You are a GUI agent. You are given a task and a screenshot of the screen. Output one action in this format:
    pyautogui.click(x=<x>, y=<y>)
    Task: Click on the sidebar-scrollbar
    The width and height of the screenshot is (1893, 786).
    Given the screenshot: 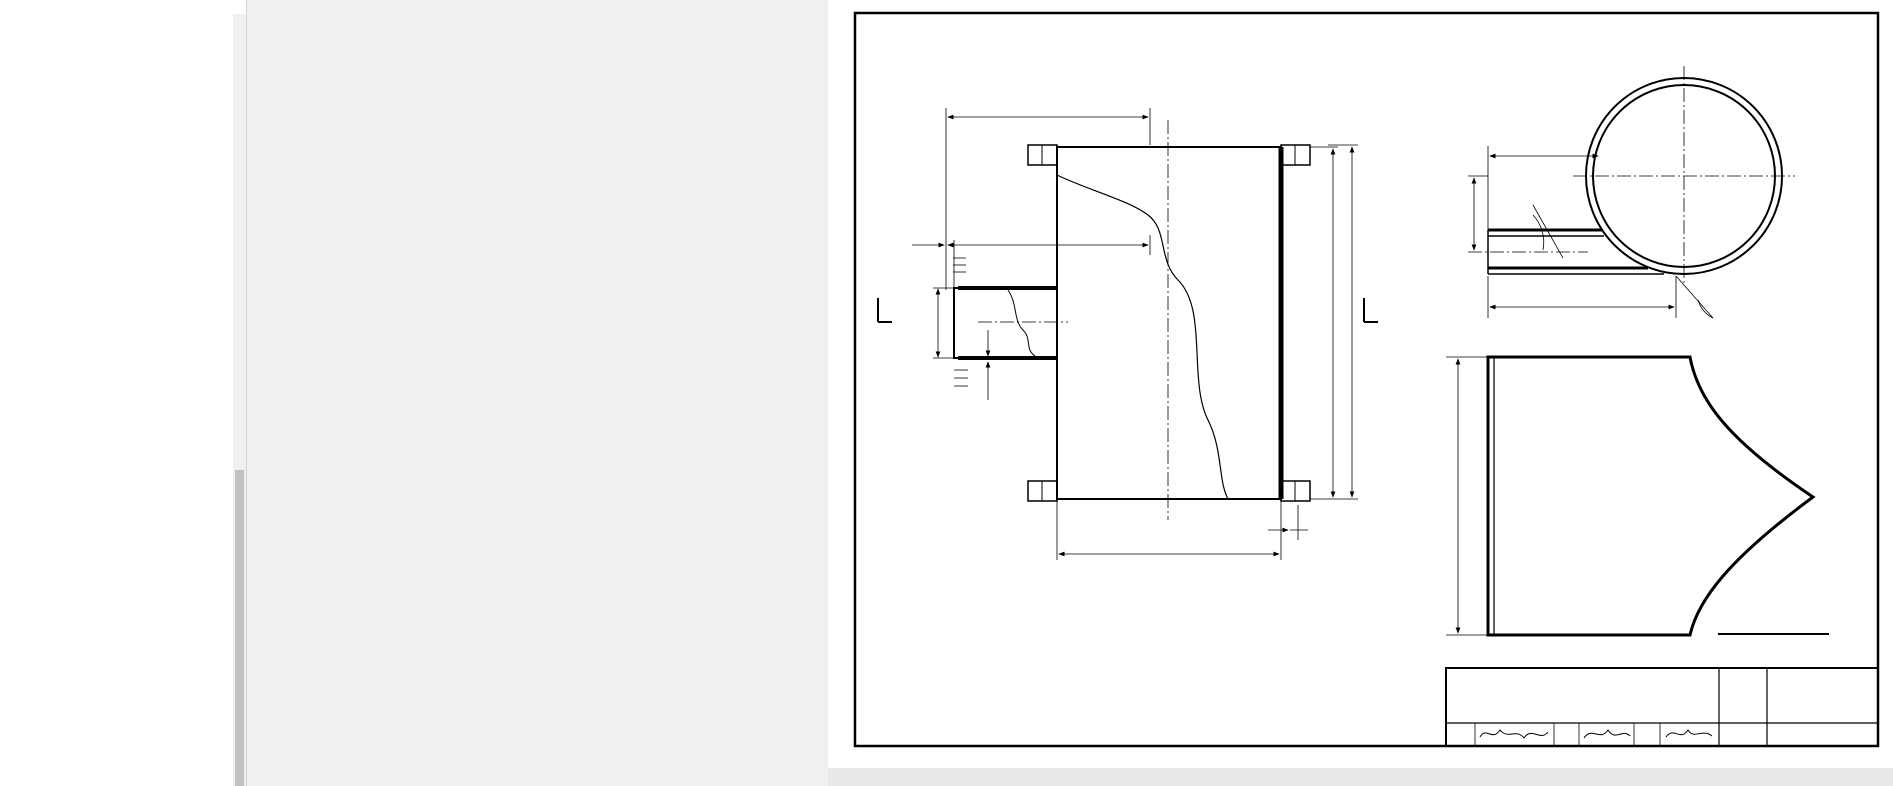 What is the action you would take?
    pyautogui.click(x=239, y=400)
    